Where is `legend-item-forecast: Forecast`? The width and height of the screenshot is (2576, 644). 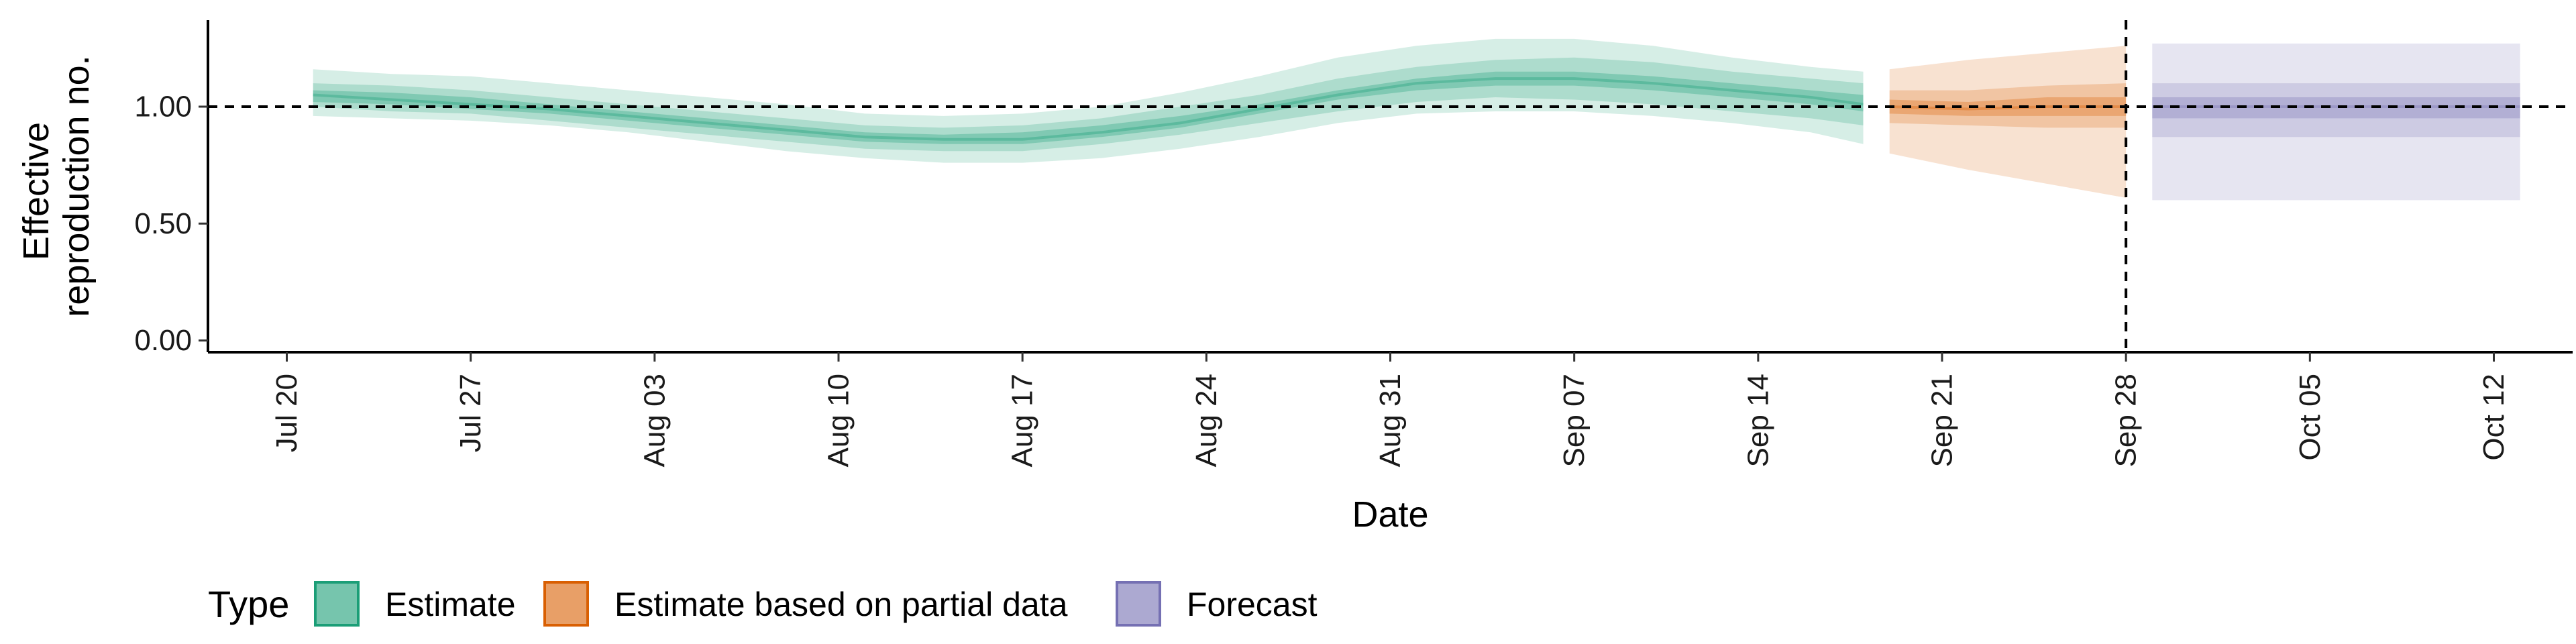 legend-item-forecast: Forecast is located at coordinates (1217, 604).